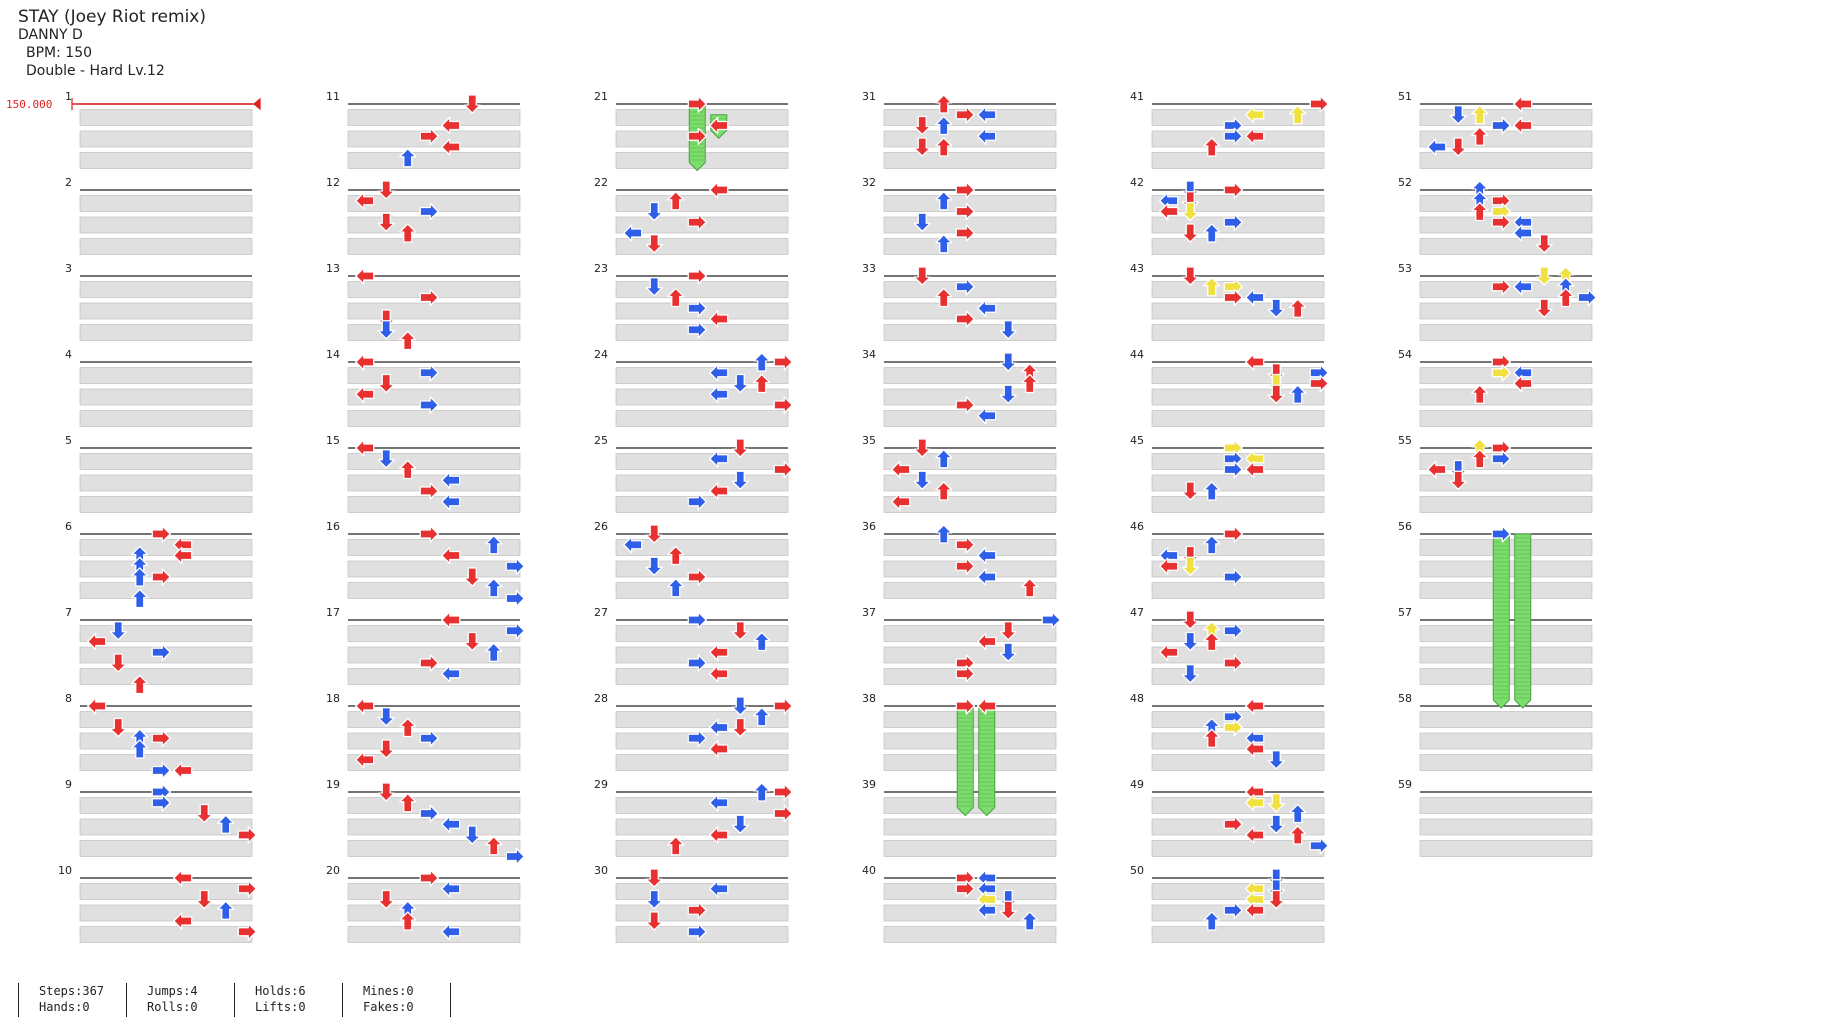  What do you see at coordinates (72, 991) in the screenshot?
I see `stat-steps: Steps:367` at bounding box center [72, 991].